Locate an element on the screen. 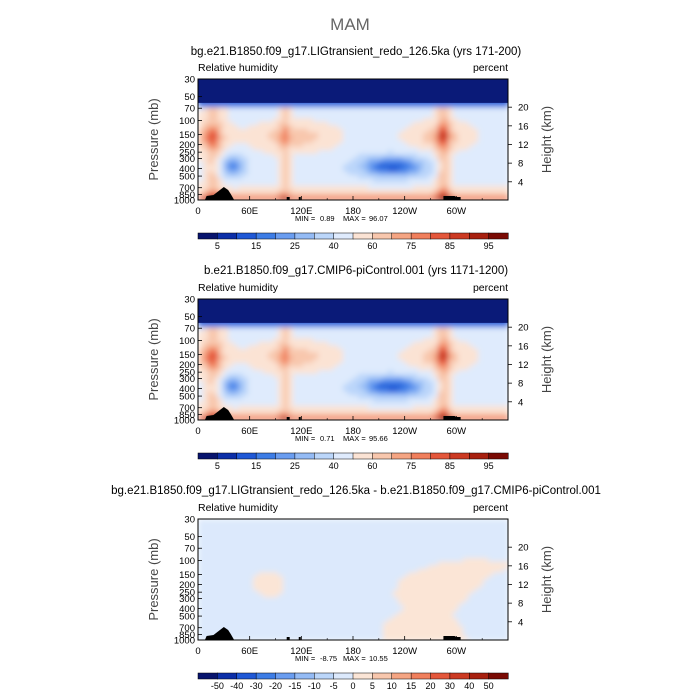  longitude-tick-label: 0 is located at coordinates (197, 211).